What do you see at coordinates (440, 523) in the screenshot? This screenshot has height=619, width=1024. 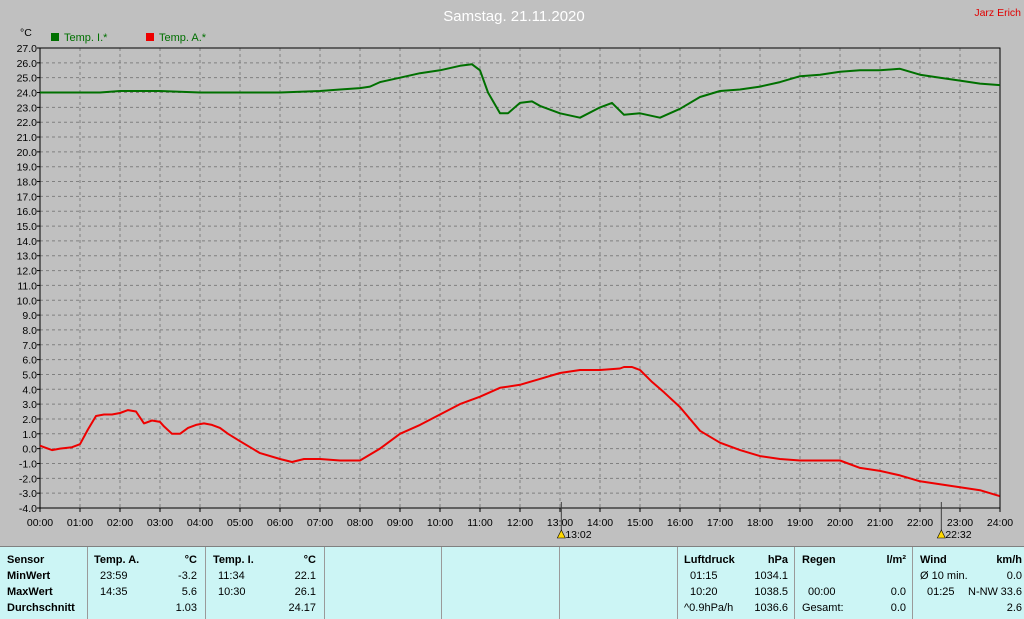 I see `x-tick-label: 10:00` at bounding box center [440, 523].